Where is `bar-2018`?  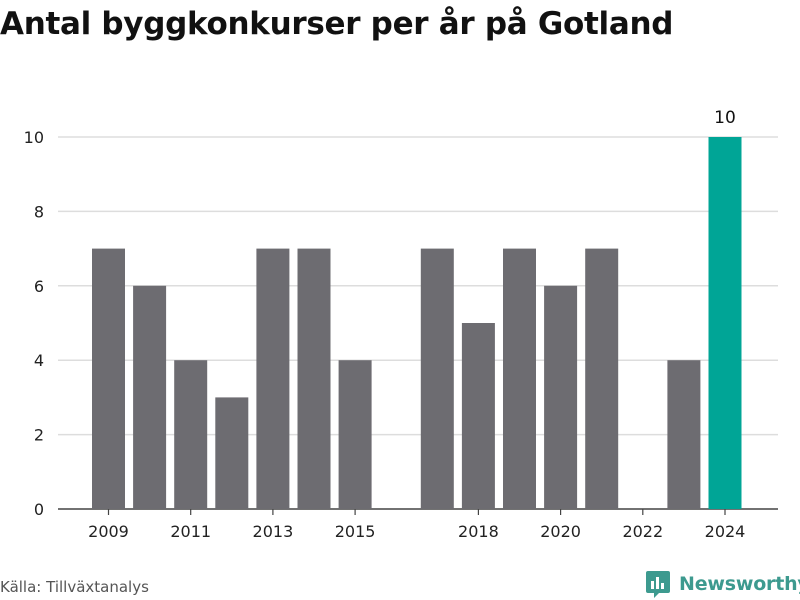 bar-2018 is located at coordinates (478, 416).